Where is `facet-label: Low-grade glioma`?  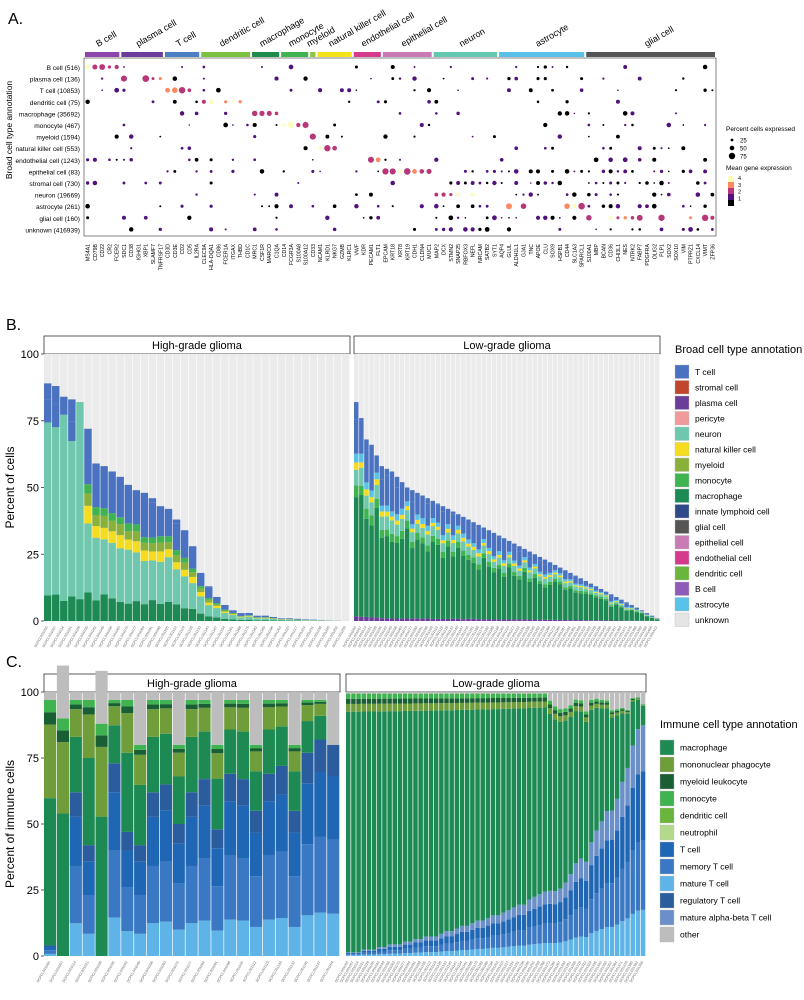 facet-label: Low-grade glioma is located at coordinates (496, 684).